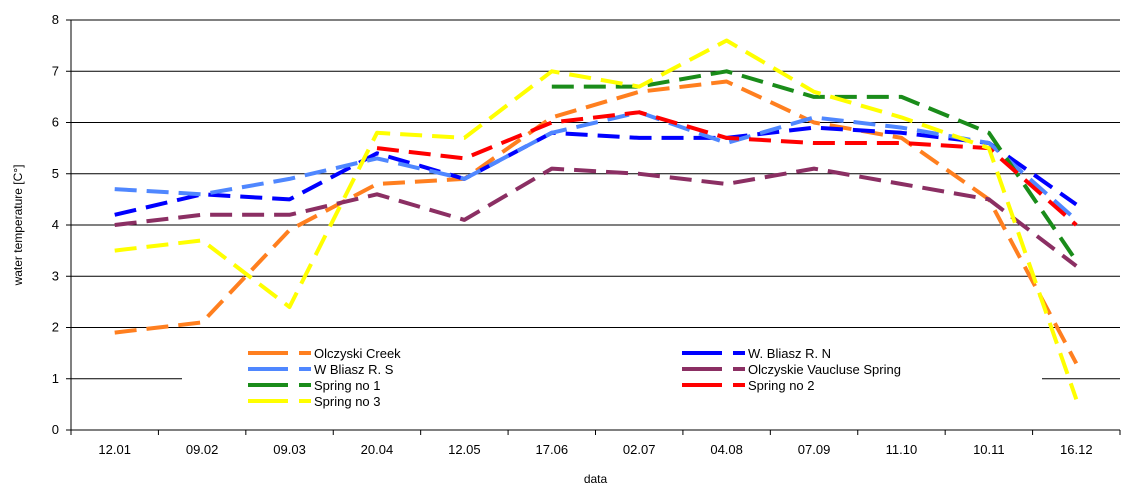 Image resolution: width=1126 pixels, height=491 pixels. What do you see at coordinates (347, 401) in the screenshot?
I see `legend-label: Spring no 3` at bounding box center [347, 401].